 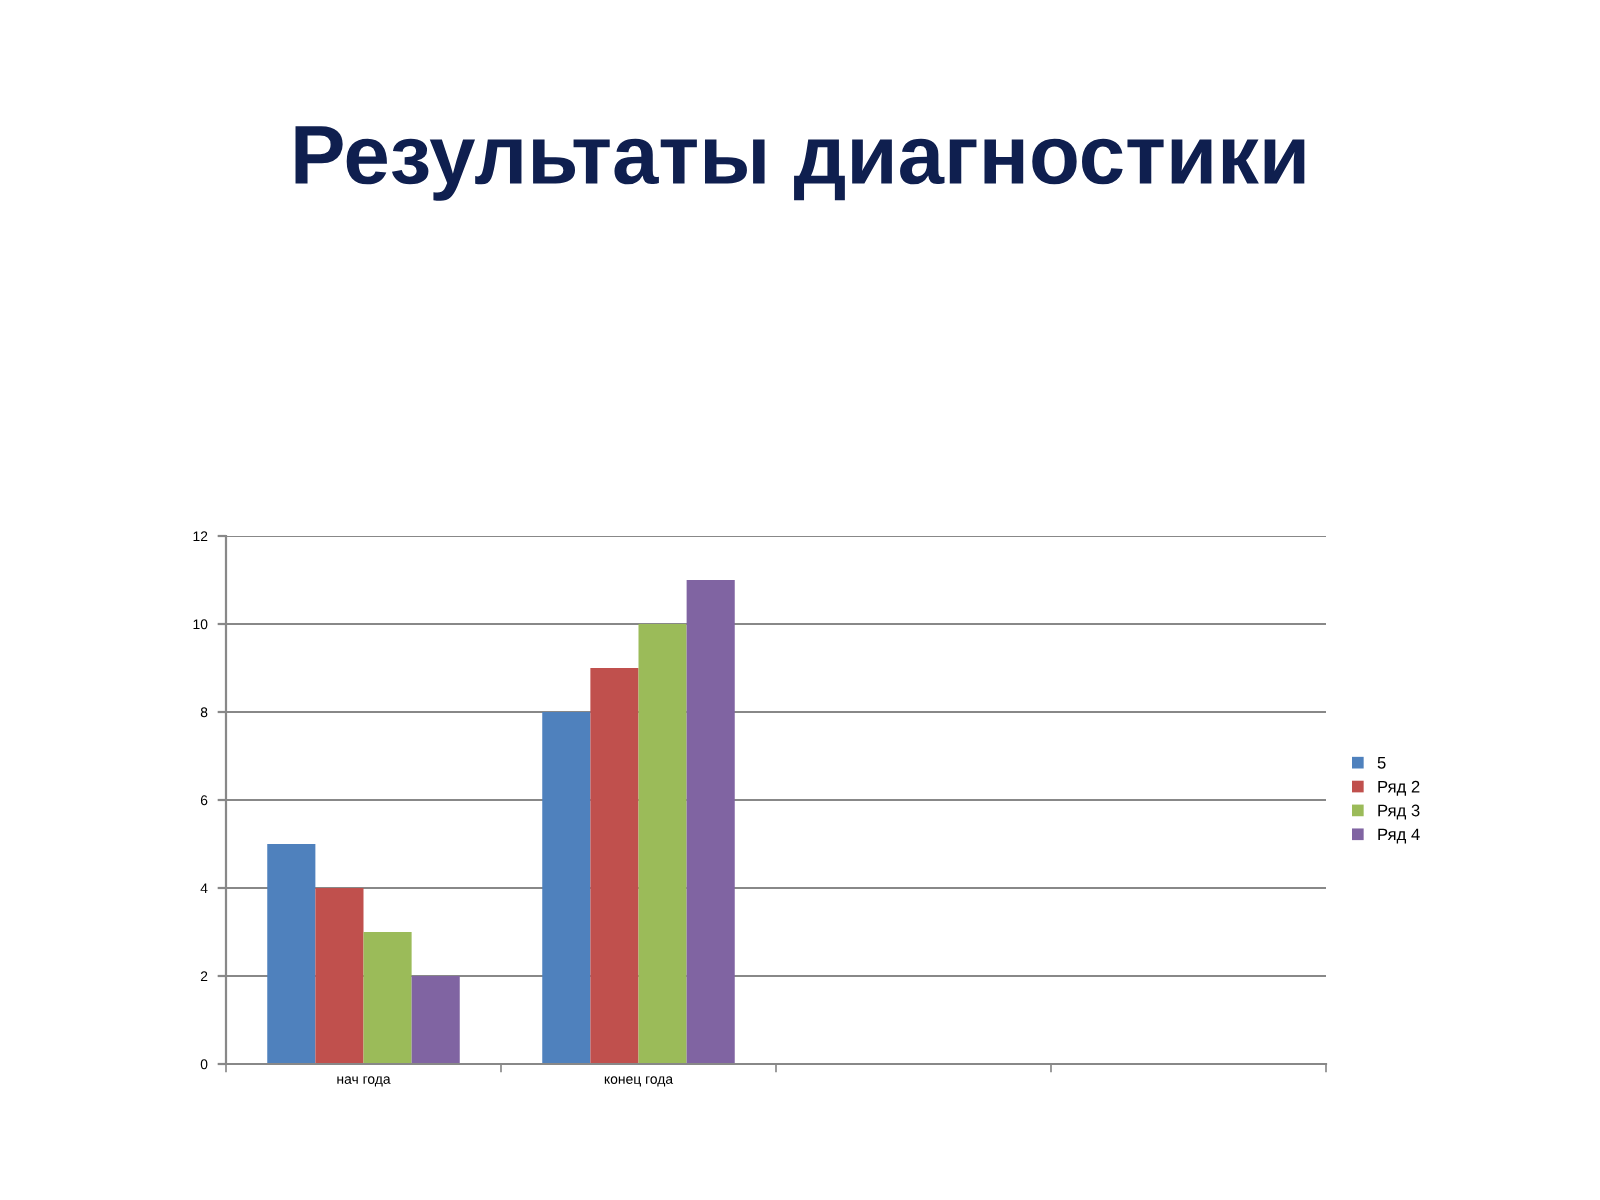 I want to click on legend-label: Ряд 2, so click(x=1399, y=788).